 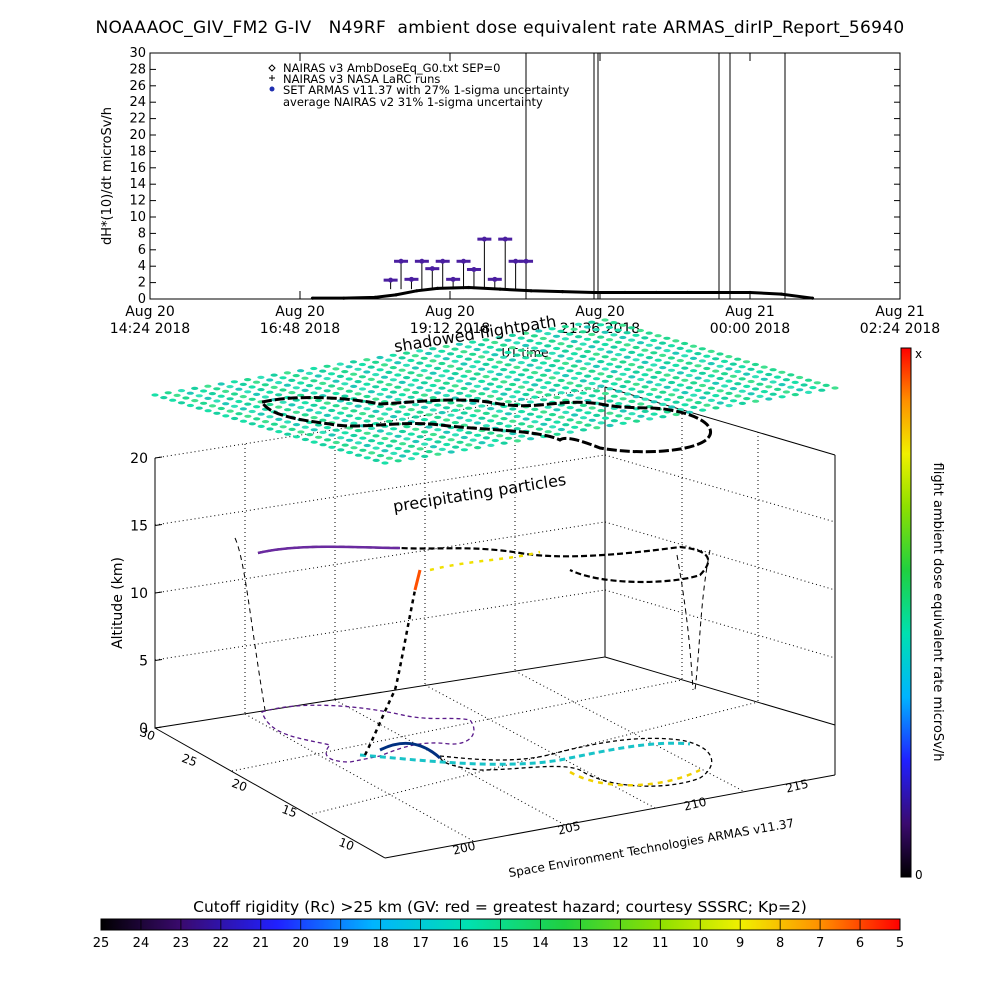 I want to click on altitude-tick, so click(x=158, y=525).